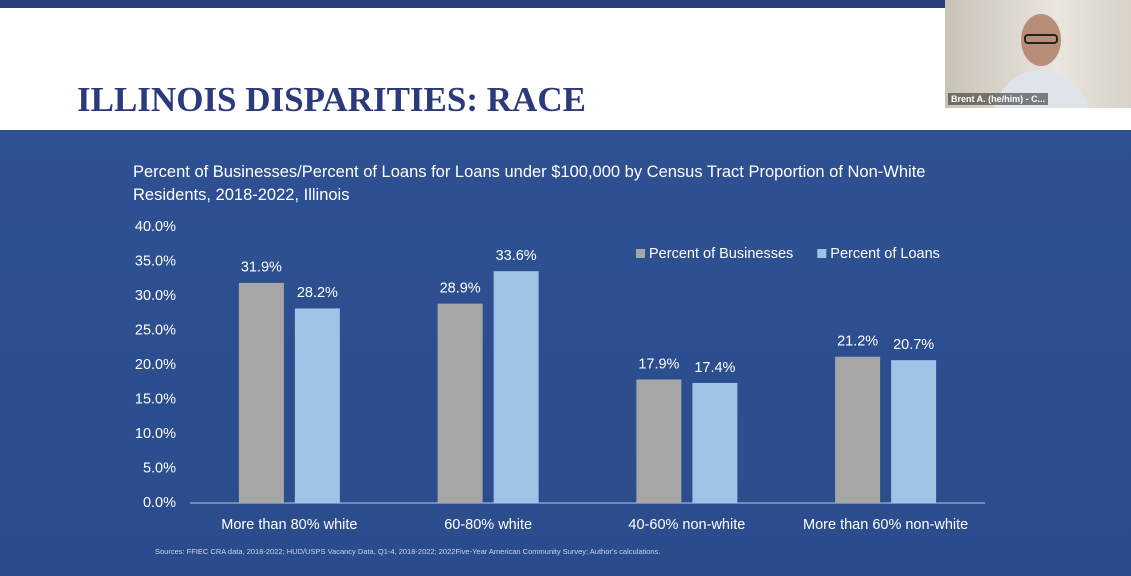 The height and width of the screenshot is (576, 1131). What do you see at coordinates (658, 364) in the screenshot?
I see `value-label: 17.9%` at bounding box center [658, 364].